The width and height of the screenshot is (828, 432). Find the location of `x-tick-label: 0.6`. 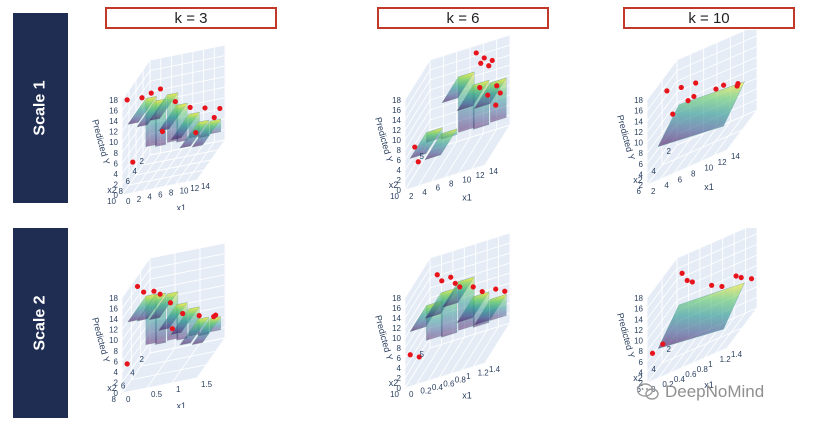

x-tick-label: 0.6 is located at coordinates (691, 374).